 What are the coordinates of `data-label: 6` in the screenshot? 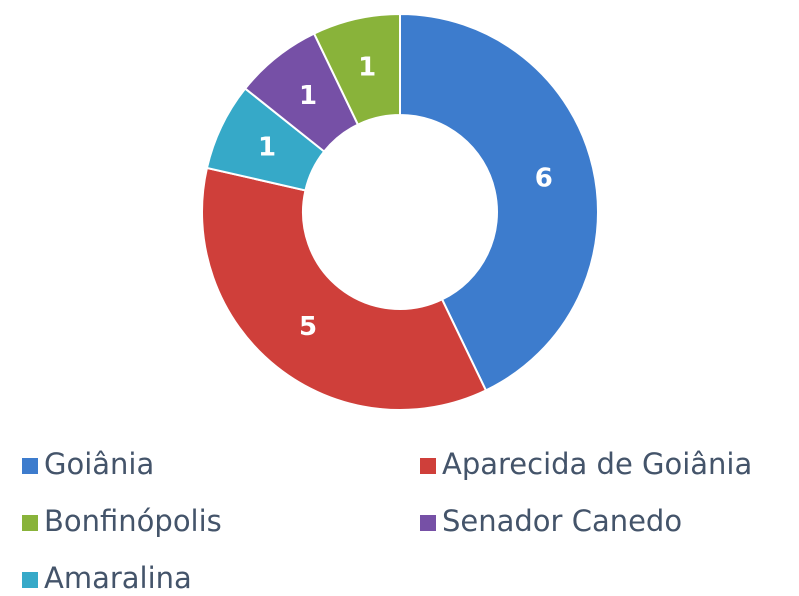 It's located at (544, 179).